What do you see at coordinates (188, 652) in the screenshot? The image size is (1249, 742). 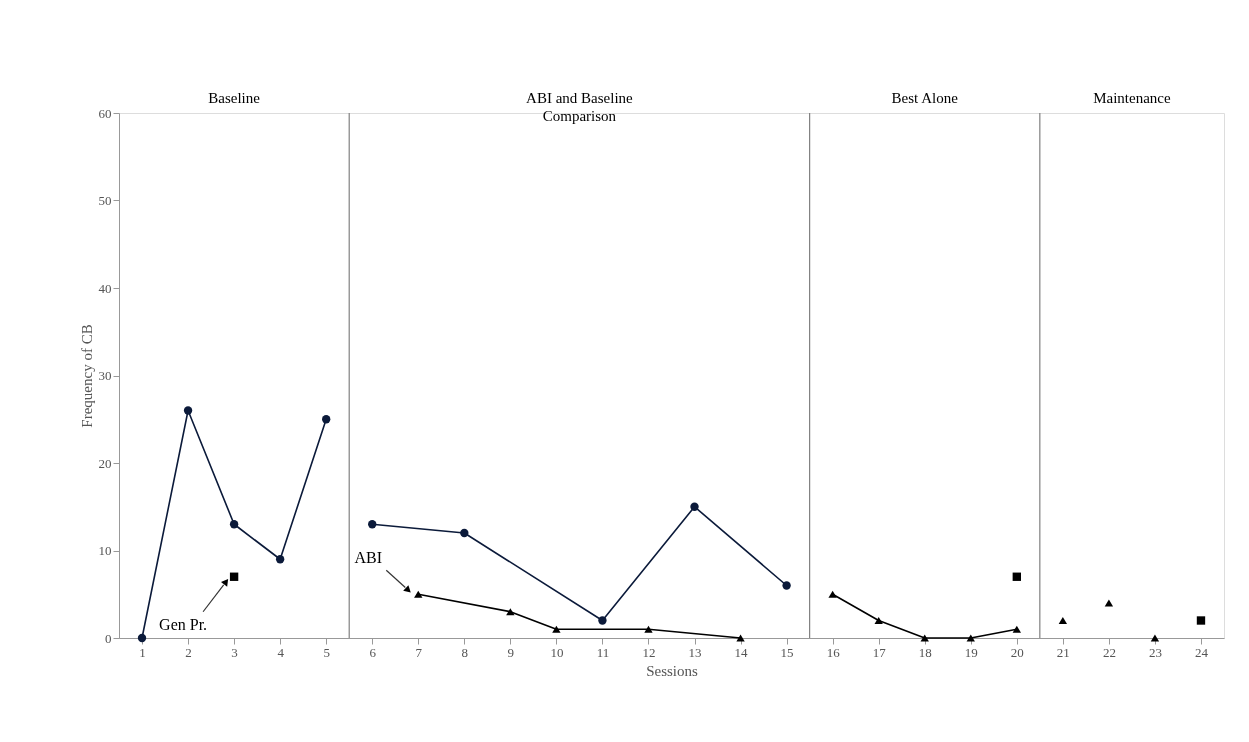 I see `x-tick-label: 2` at bounding box center [188, 652].